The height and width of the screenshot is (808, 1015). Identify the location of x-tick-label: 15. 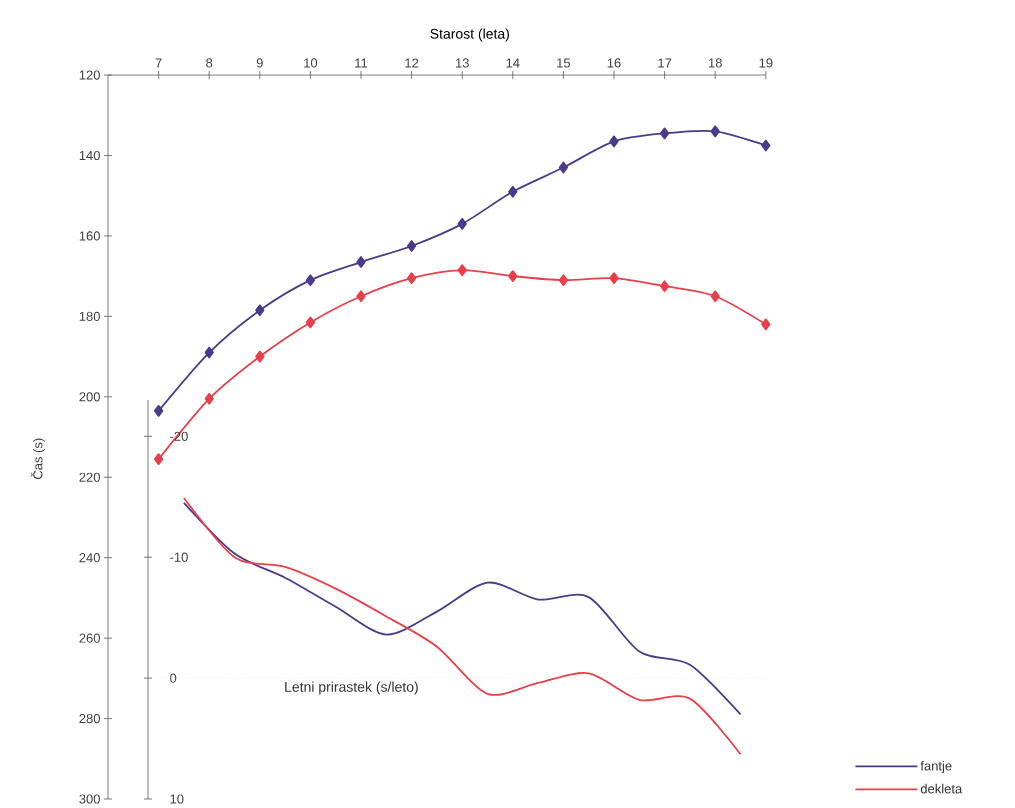
(564, 63).